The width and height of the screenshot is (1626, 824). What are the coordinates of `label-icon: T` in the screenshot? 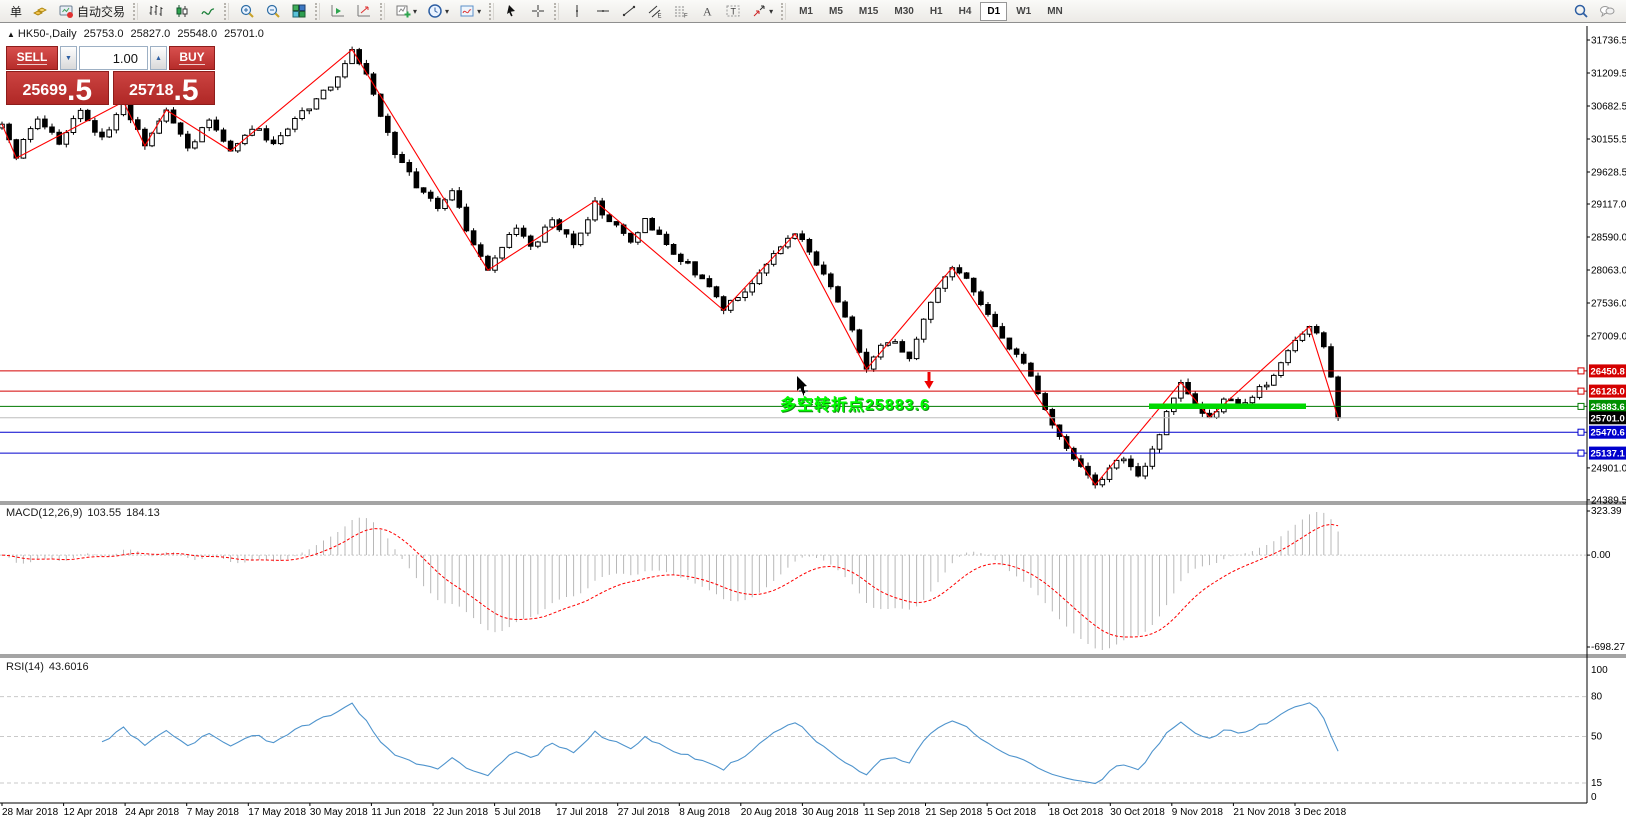 It's located at (733, 11).